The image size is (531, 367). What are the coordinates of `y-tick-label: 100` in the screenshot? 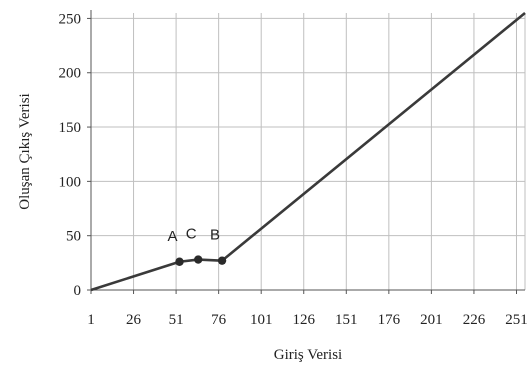 It's located at (70, 182).